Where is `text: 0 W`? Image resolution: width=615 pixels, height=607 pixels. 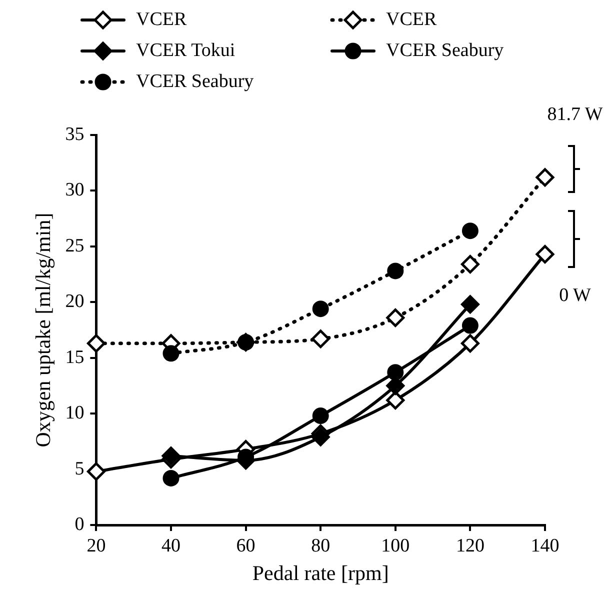 text: 0 W is located at coordinates (575, 296).